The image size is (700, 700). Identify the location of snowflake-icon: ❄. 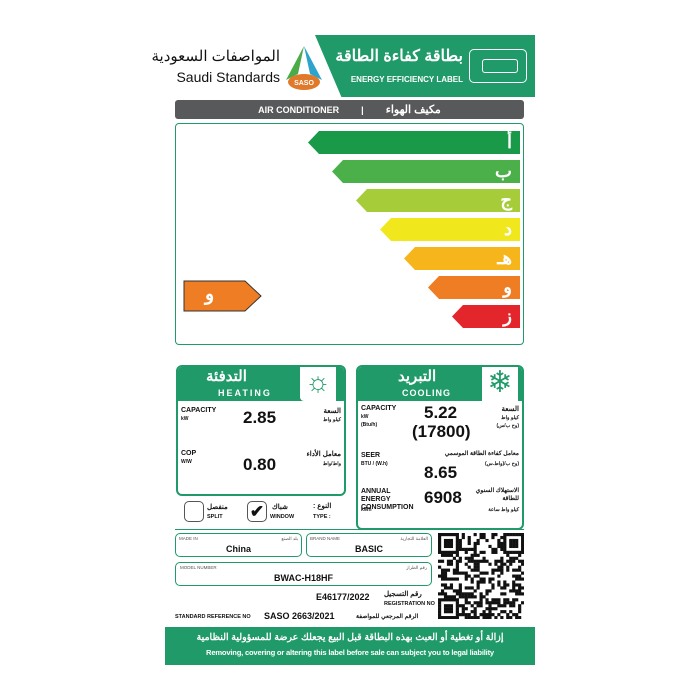
(500, 384).